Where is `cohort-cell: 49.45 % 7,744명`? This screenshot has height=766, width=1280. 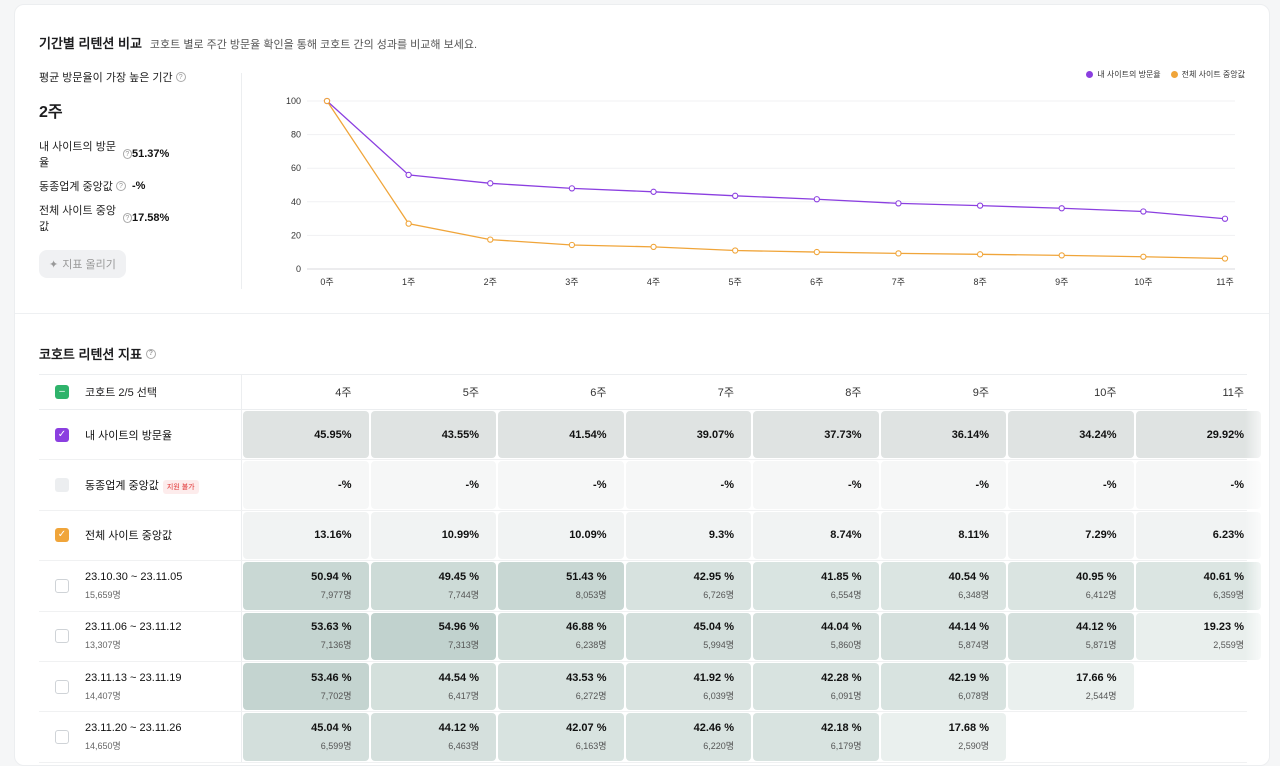
cohort-cell: 49.45 % 7,744명 is located at coordinates (433, 586).